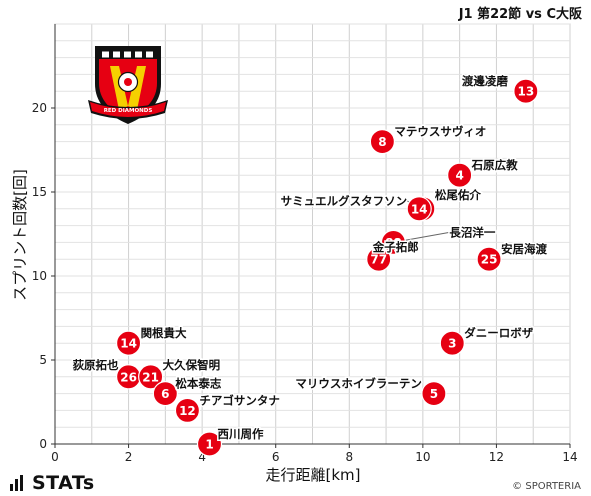 This screenshot has width=591, height=496. Describe the element at coordinates (239, 400) in the screenshot. I see `player-name-label: チアゴサンタナ` at that location.